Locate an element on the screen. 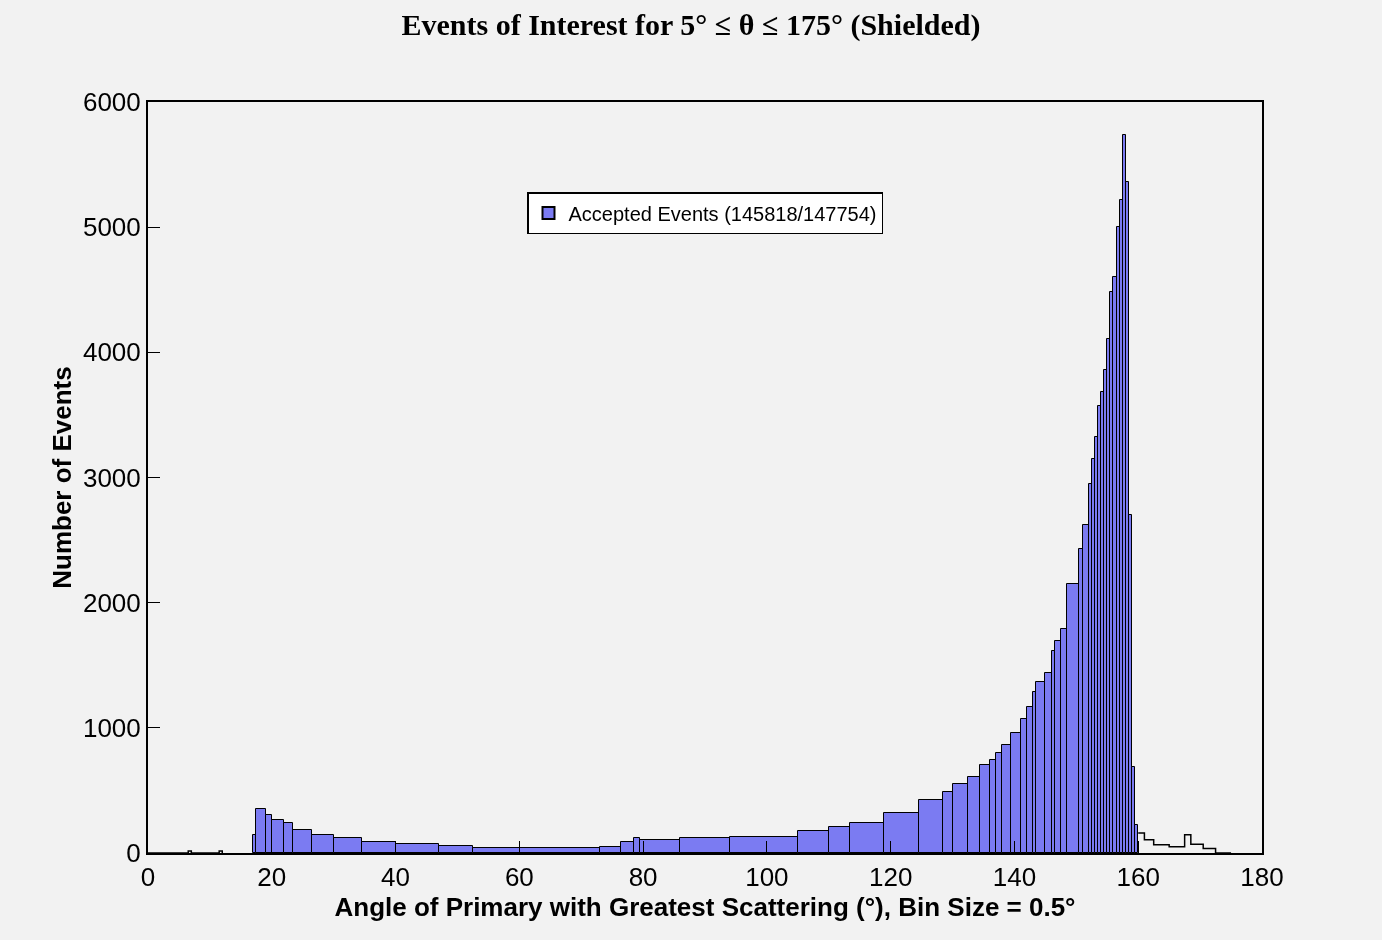 Image resolution: width=1382 pixels, height=940 pixels. x-tick-label: 80 is located at coordinates (643, 877).